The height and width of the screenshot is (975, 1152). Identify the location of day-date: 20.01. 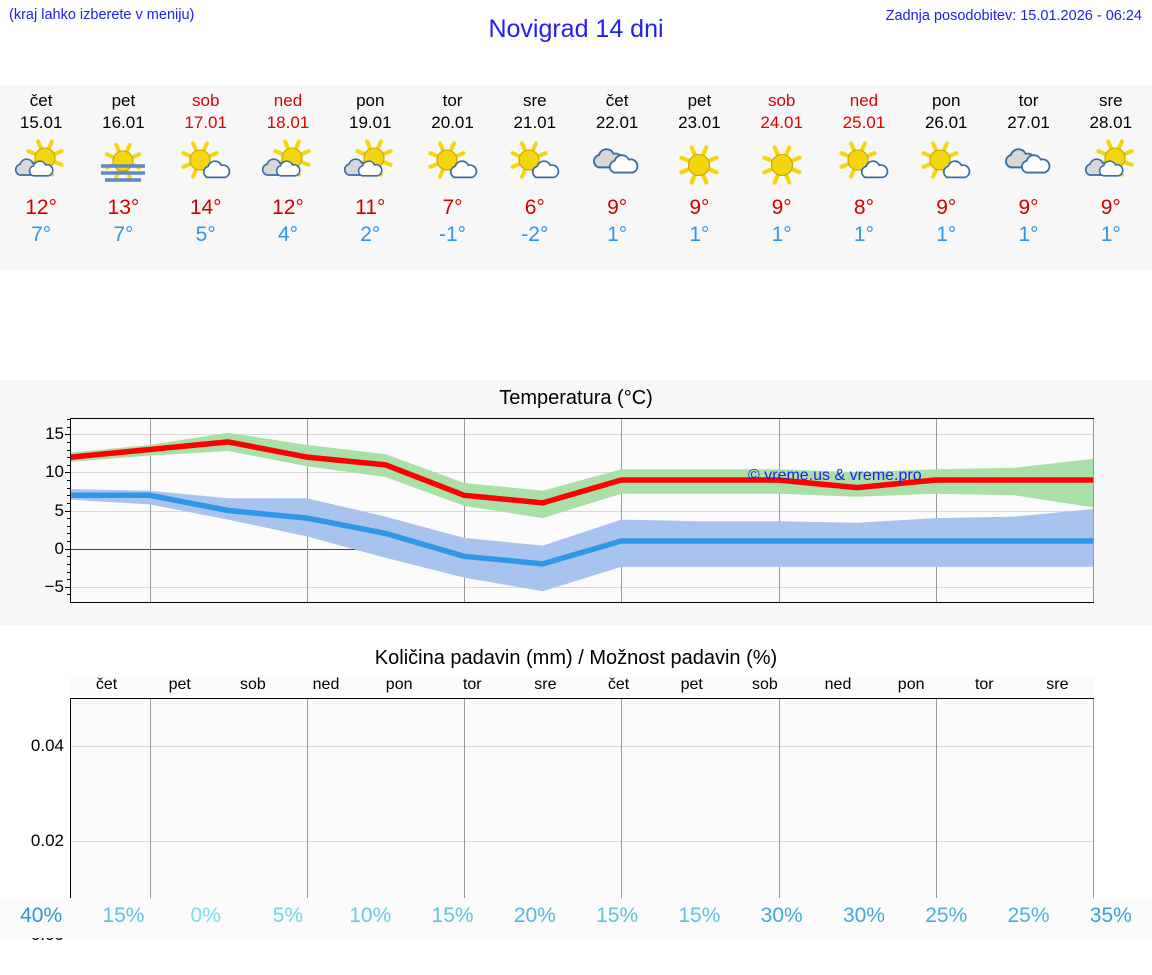
(452, 122).